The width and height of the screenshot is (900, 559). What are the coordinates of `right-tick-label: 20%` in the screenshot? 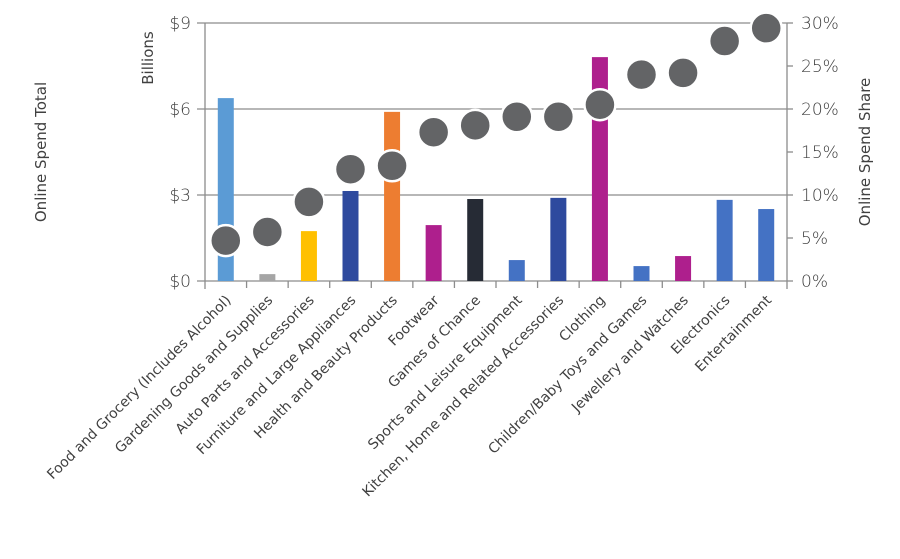 It's located at (820, 110).